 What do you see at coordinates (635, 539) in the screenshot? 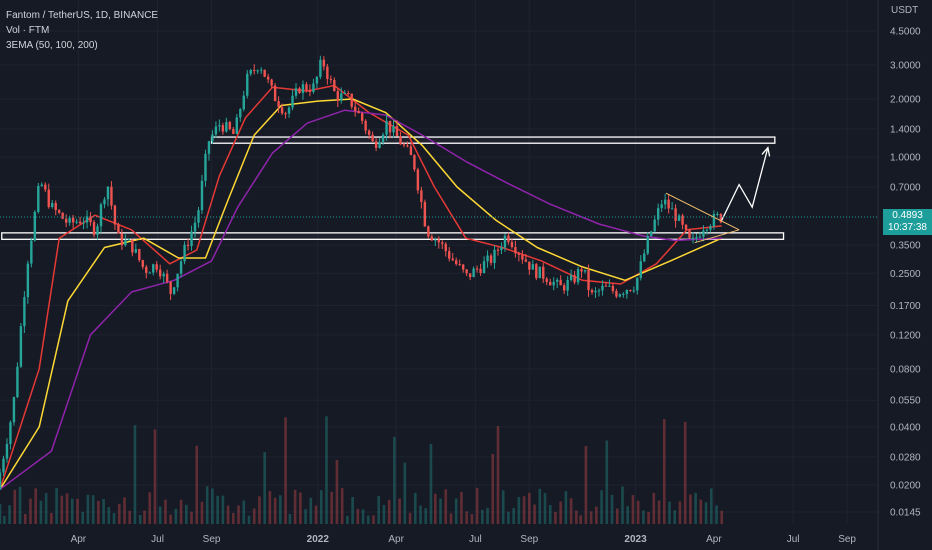
I see `x-tick-label: 2023` at bounding box center [635, 539].